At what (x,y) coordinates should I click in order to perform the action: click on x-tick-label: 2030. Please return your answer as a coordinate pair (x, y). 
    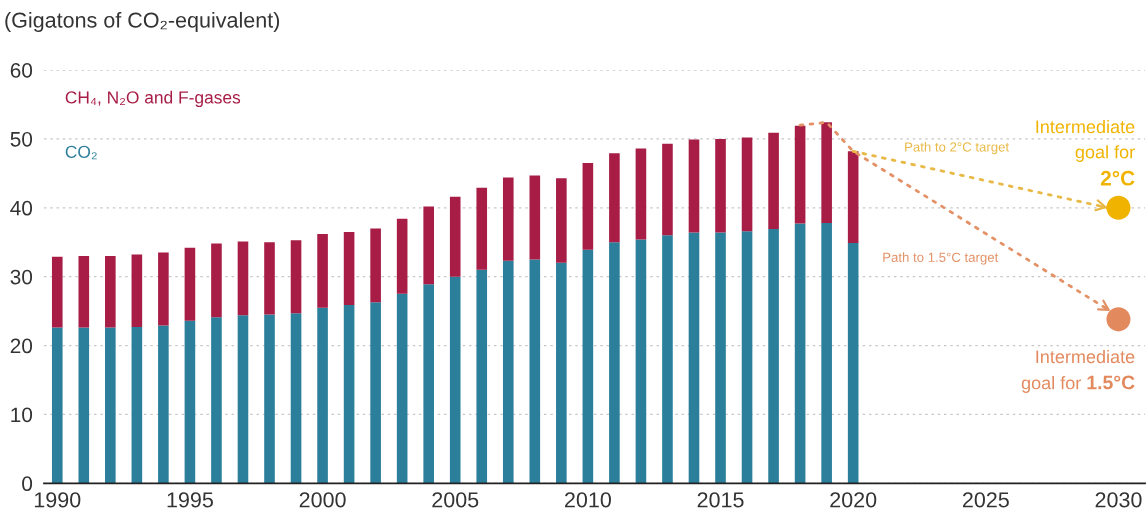
    Looking at the image, I should click on (1118, 500).